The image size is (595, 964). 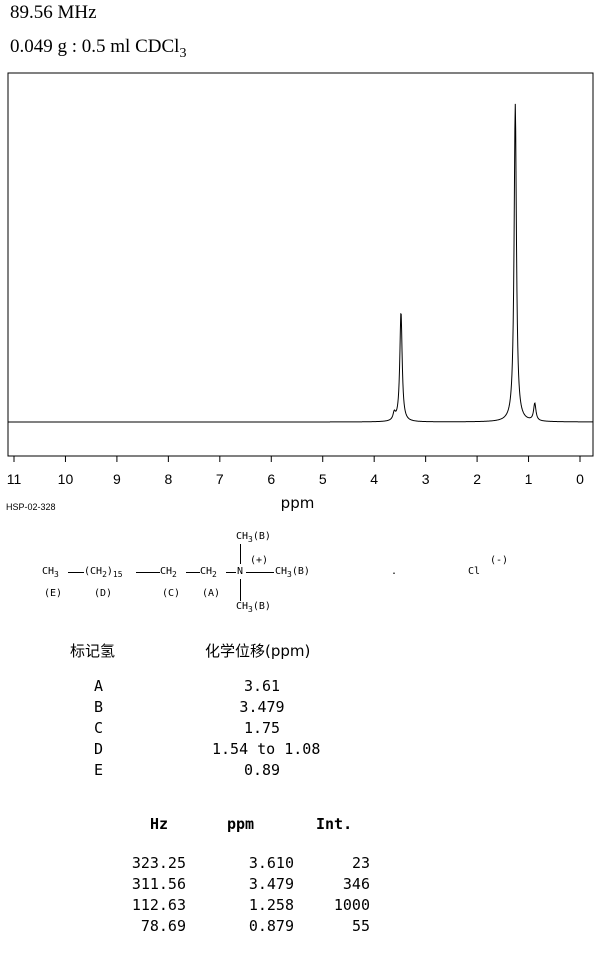 What do you see at coordinates (95, 46) in the screenshot?
I see `sample-text: 0.049 g : 0.5 ml CDCl` at bounding box center [95, 46].